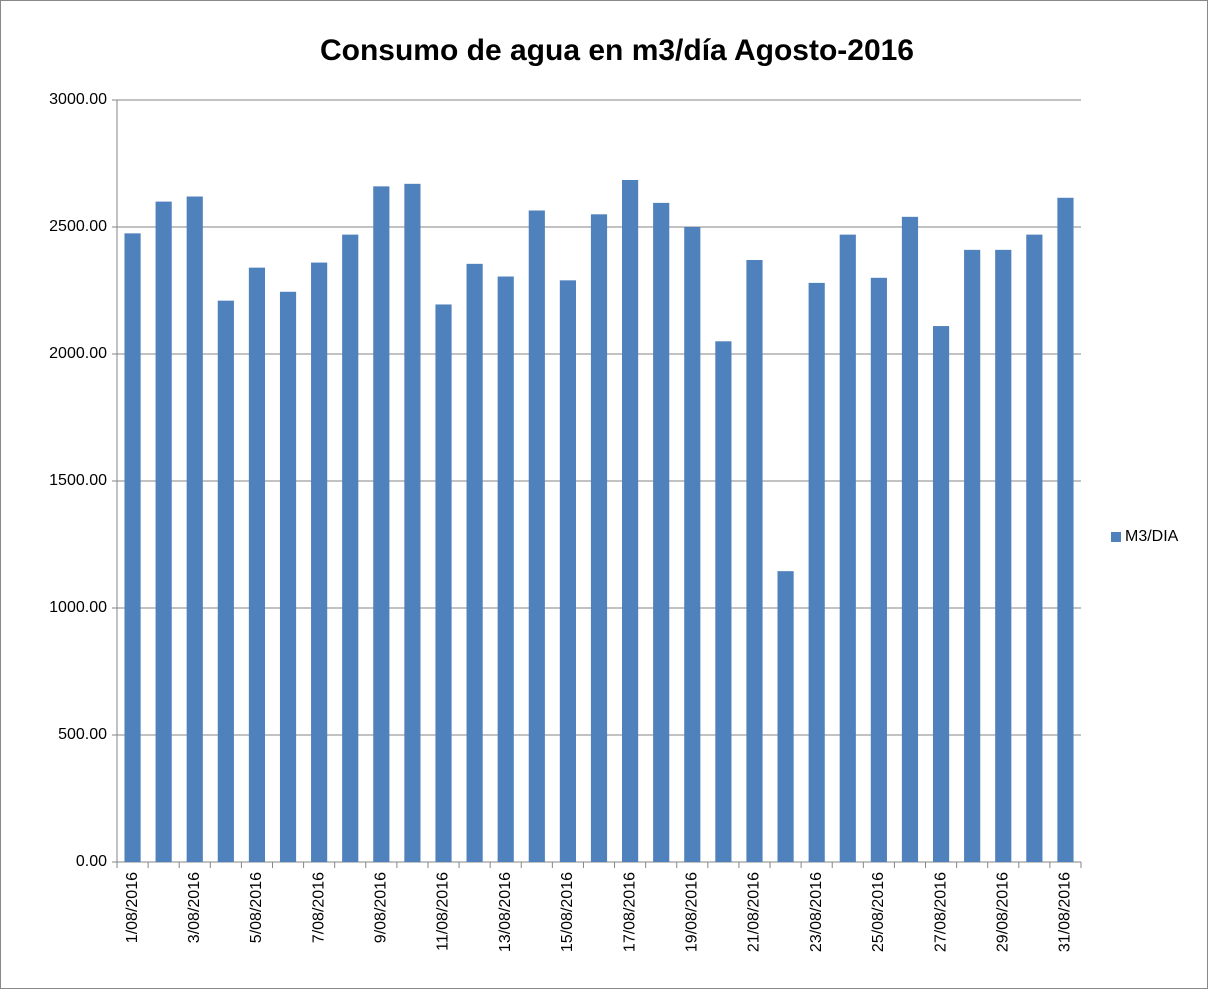 Image resolution: width=1208 pixels, height=989 pixels. I want to click on x-tick-label: 9/08/2016, so click(381, 907).